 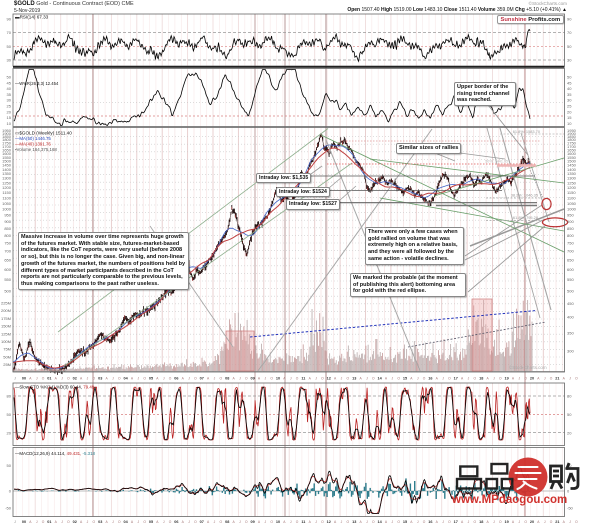 What do you see at coordinates (7, 356) in the screenshot?
I see `svg-text: 50M` at bounding box center [7, 356].